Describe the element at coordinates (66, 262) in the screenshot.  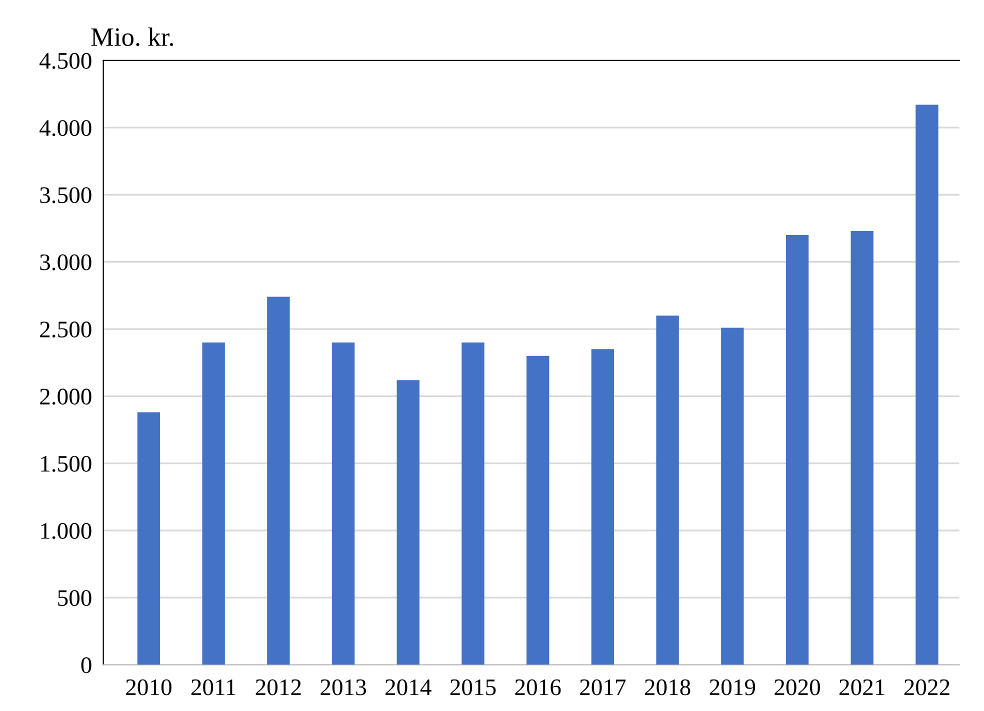
I see `y-tick-label: 3.000` at that location.